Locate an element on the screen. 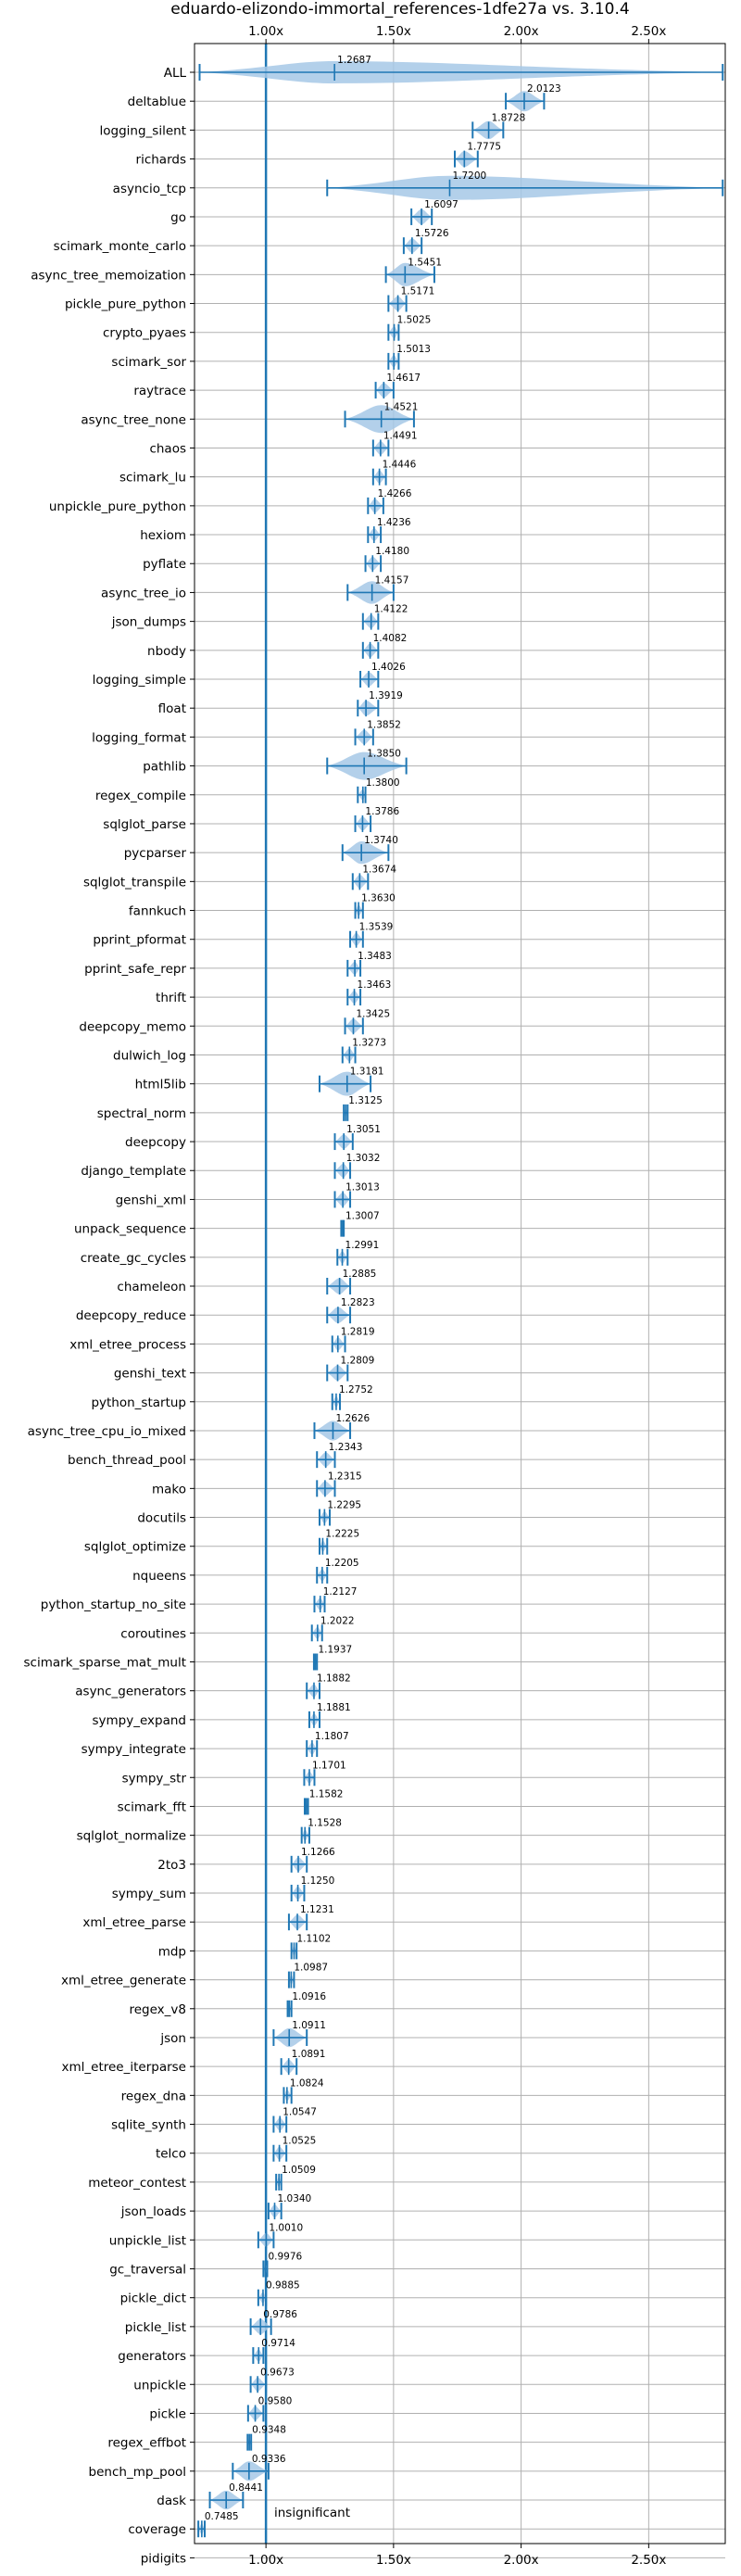 This screenshot has width=741, height=2576. benchmark-label: bench_thread_pool is located at coordinates (127, 1461).